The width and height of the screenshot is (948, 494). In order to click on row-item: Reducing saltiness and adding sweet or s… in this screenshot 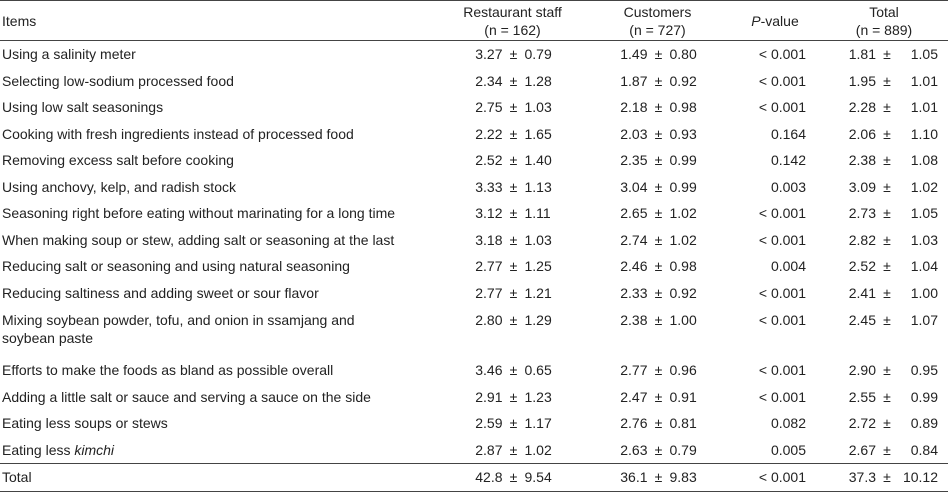, I will do `click(160, 292)`.